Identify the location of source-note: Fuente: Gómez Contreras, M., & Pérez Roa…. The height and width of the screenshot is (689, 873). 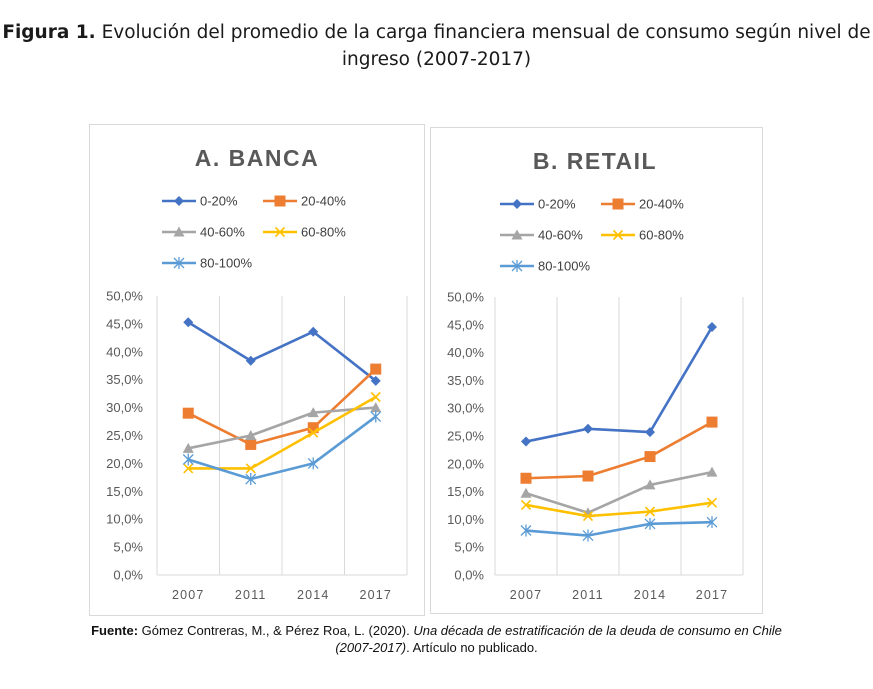
(436, 639).